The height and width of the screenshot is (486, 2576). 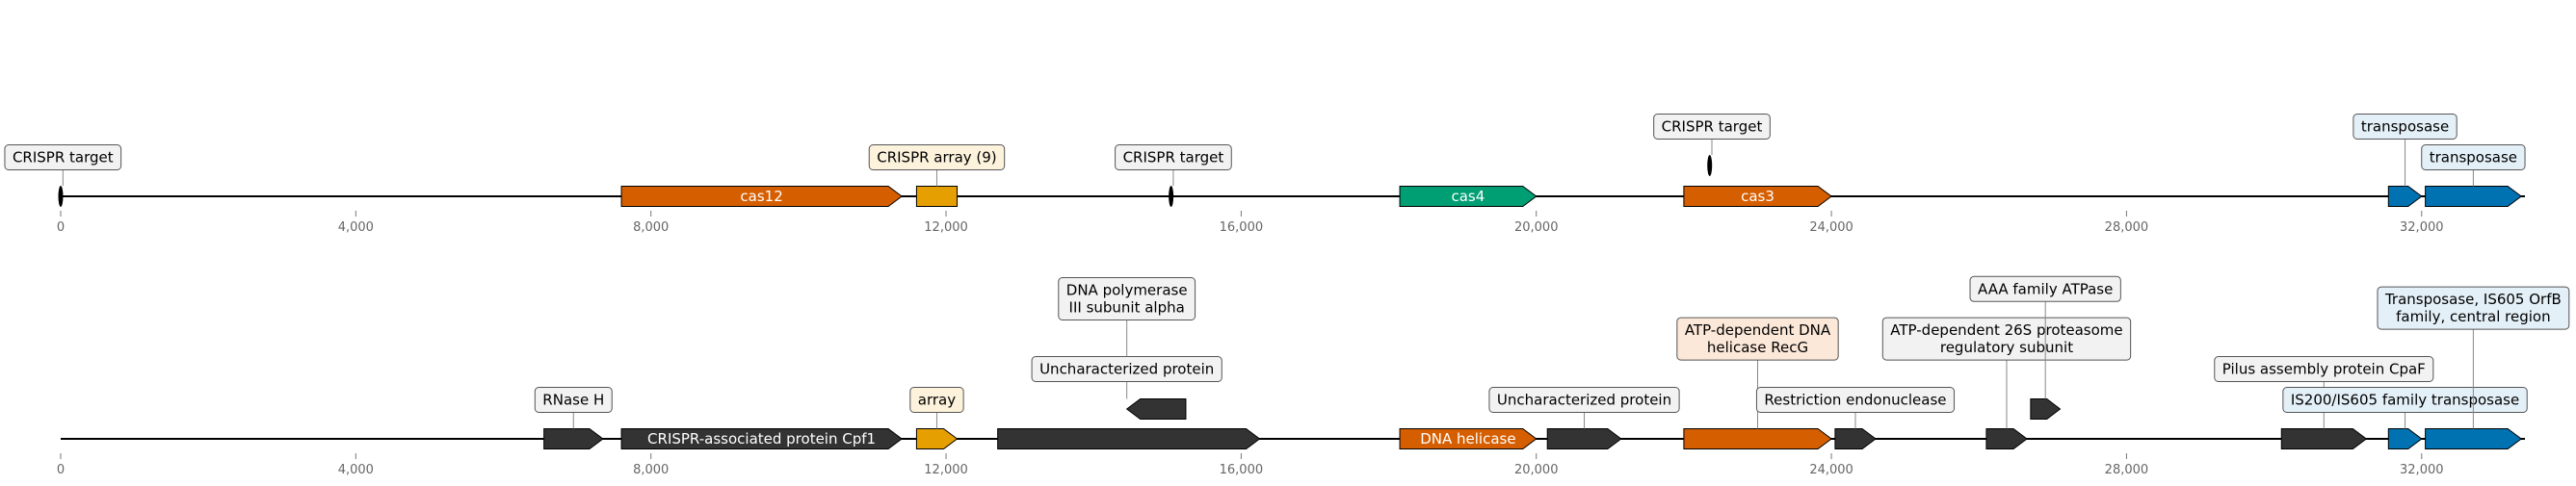 I want to click on feature-label: DNA helicase, so click(x=1468, y=439).